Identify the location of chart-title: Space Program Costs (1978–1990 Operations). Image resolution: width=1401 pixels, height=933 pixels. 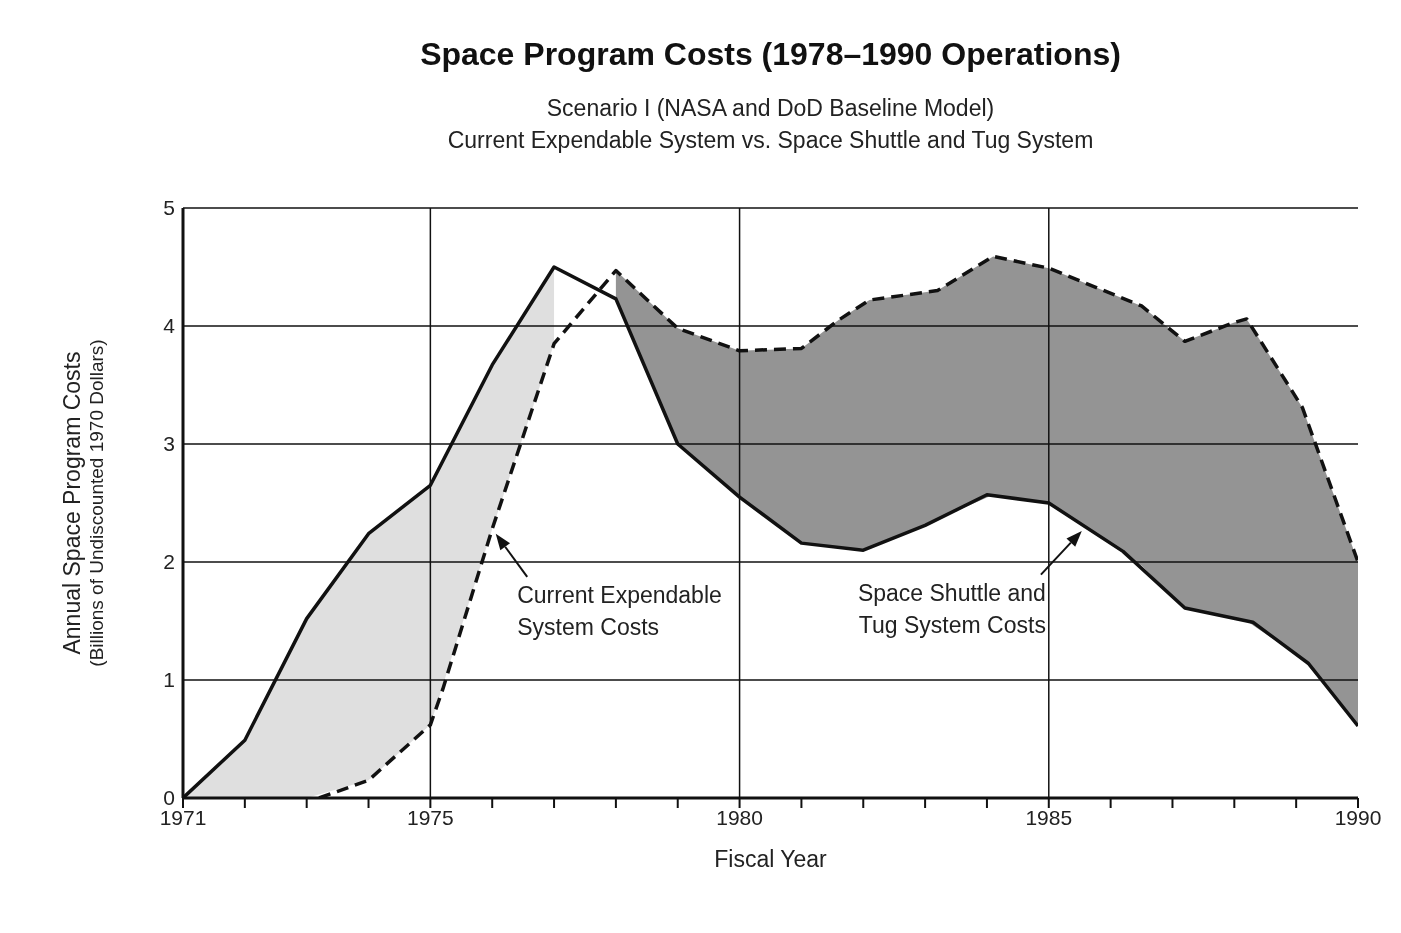
(770, 54).